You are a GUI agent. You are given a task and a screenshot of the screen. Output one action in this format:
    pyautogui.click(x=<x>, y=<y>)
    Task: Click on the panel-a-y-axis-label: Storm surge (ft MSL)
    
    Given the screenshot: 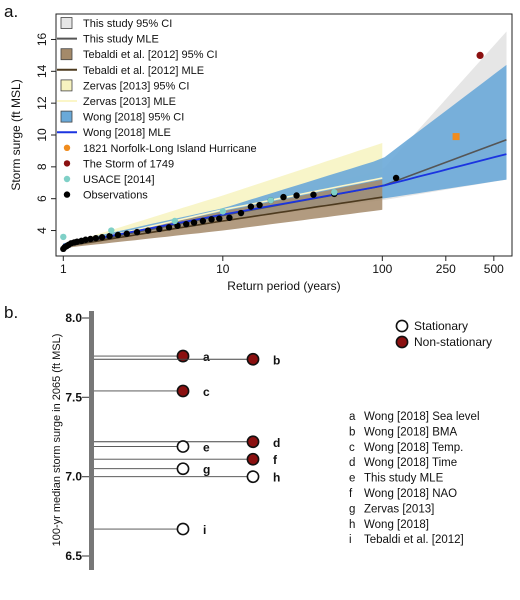 What is the action you would take?
    pyautogui.click(x=16, y=134)
    